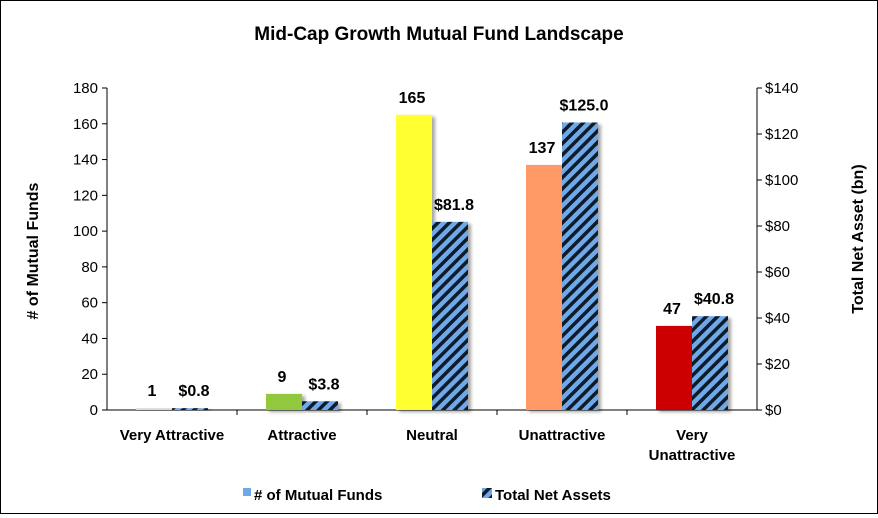  What do you see at coordinates (193, 391) in the screenshot?
I see `data-label-net-assets: $0.8` at bounding box center [193, 391].